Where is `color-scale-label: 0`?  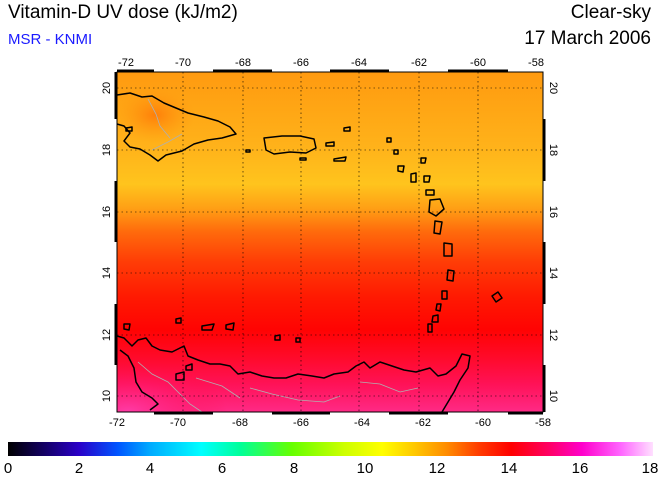 color-scale-label: 0 is located at coordinates (8, 468).